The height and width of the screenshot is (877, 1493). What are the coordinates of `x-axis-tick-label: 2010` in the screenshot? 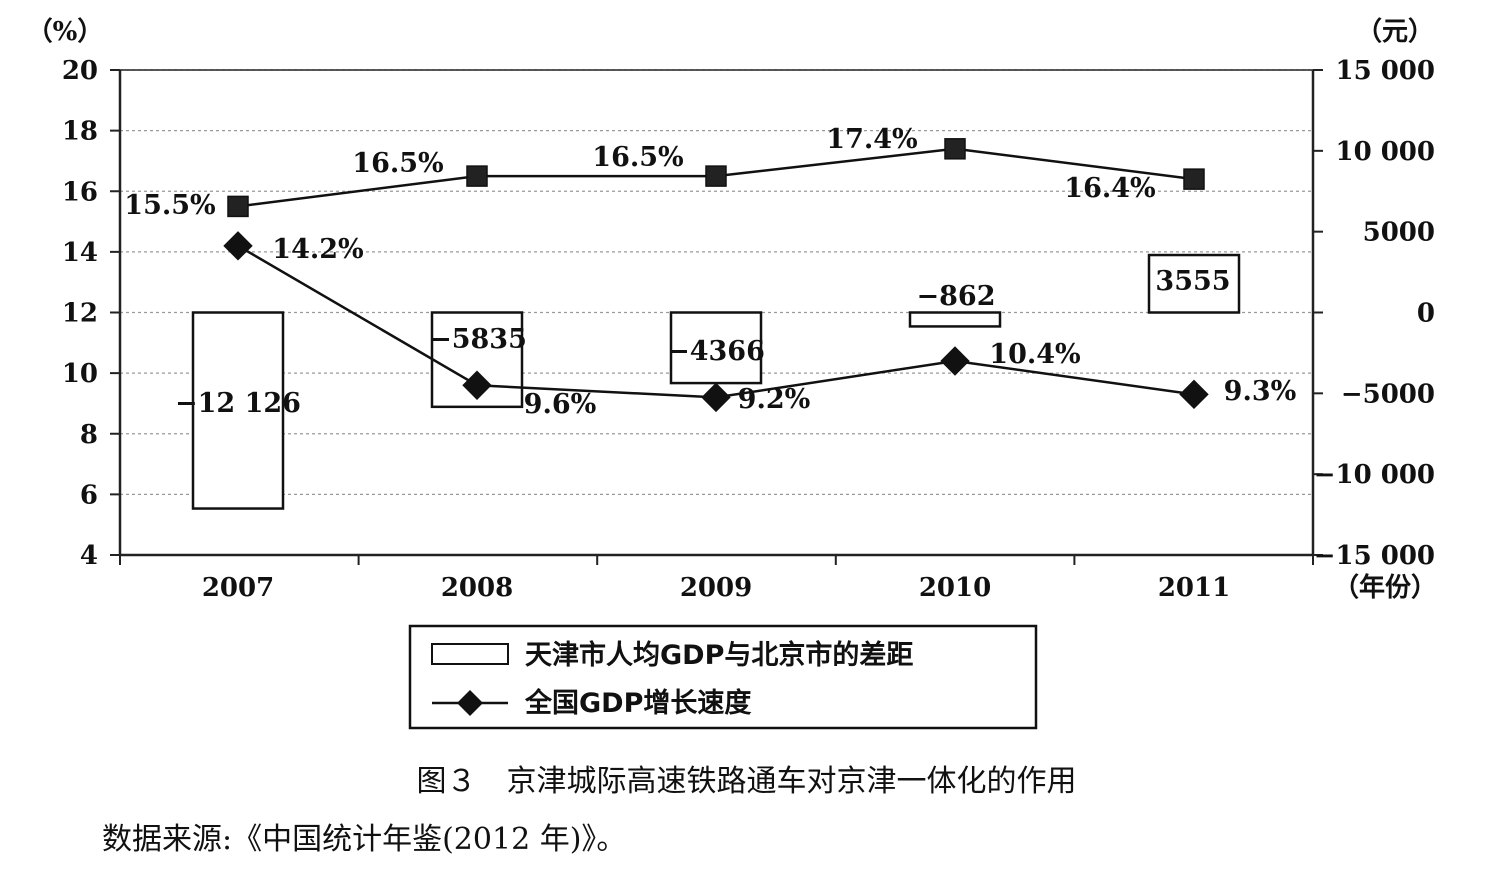 It's located at (955, 588).